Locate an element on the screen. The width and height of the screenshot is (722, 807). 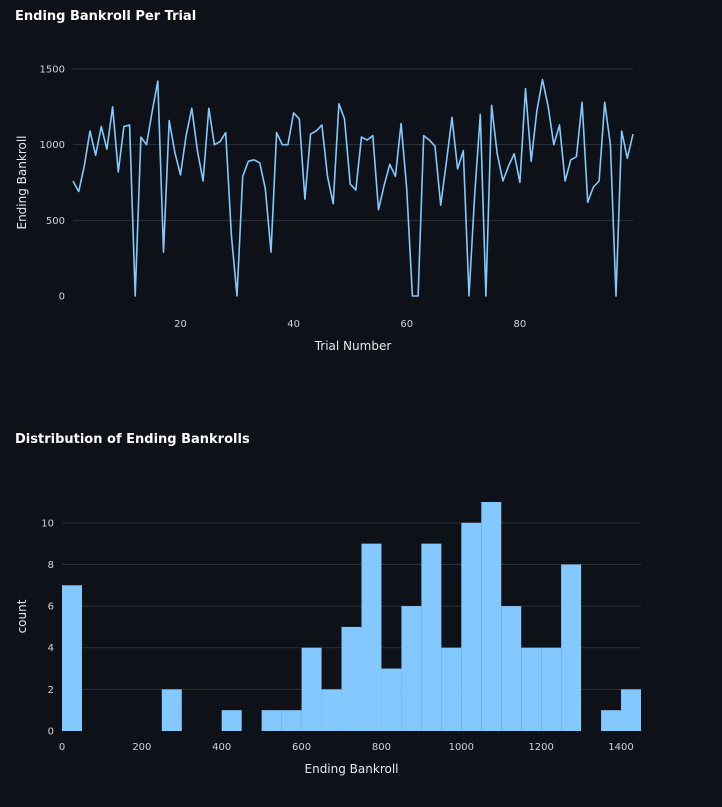
x-tick-label: 1000 is located at coordinates (461, 747).